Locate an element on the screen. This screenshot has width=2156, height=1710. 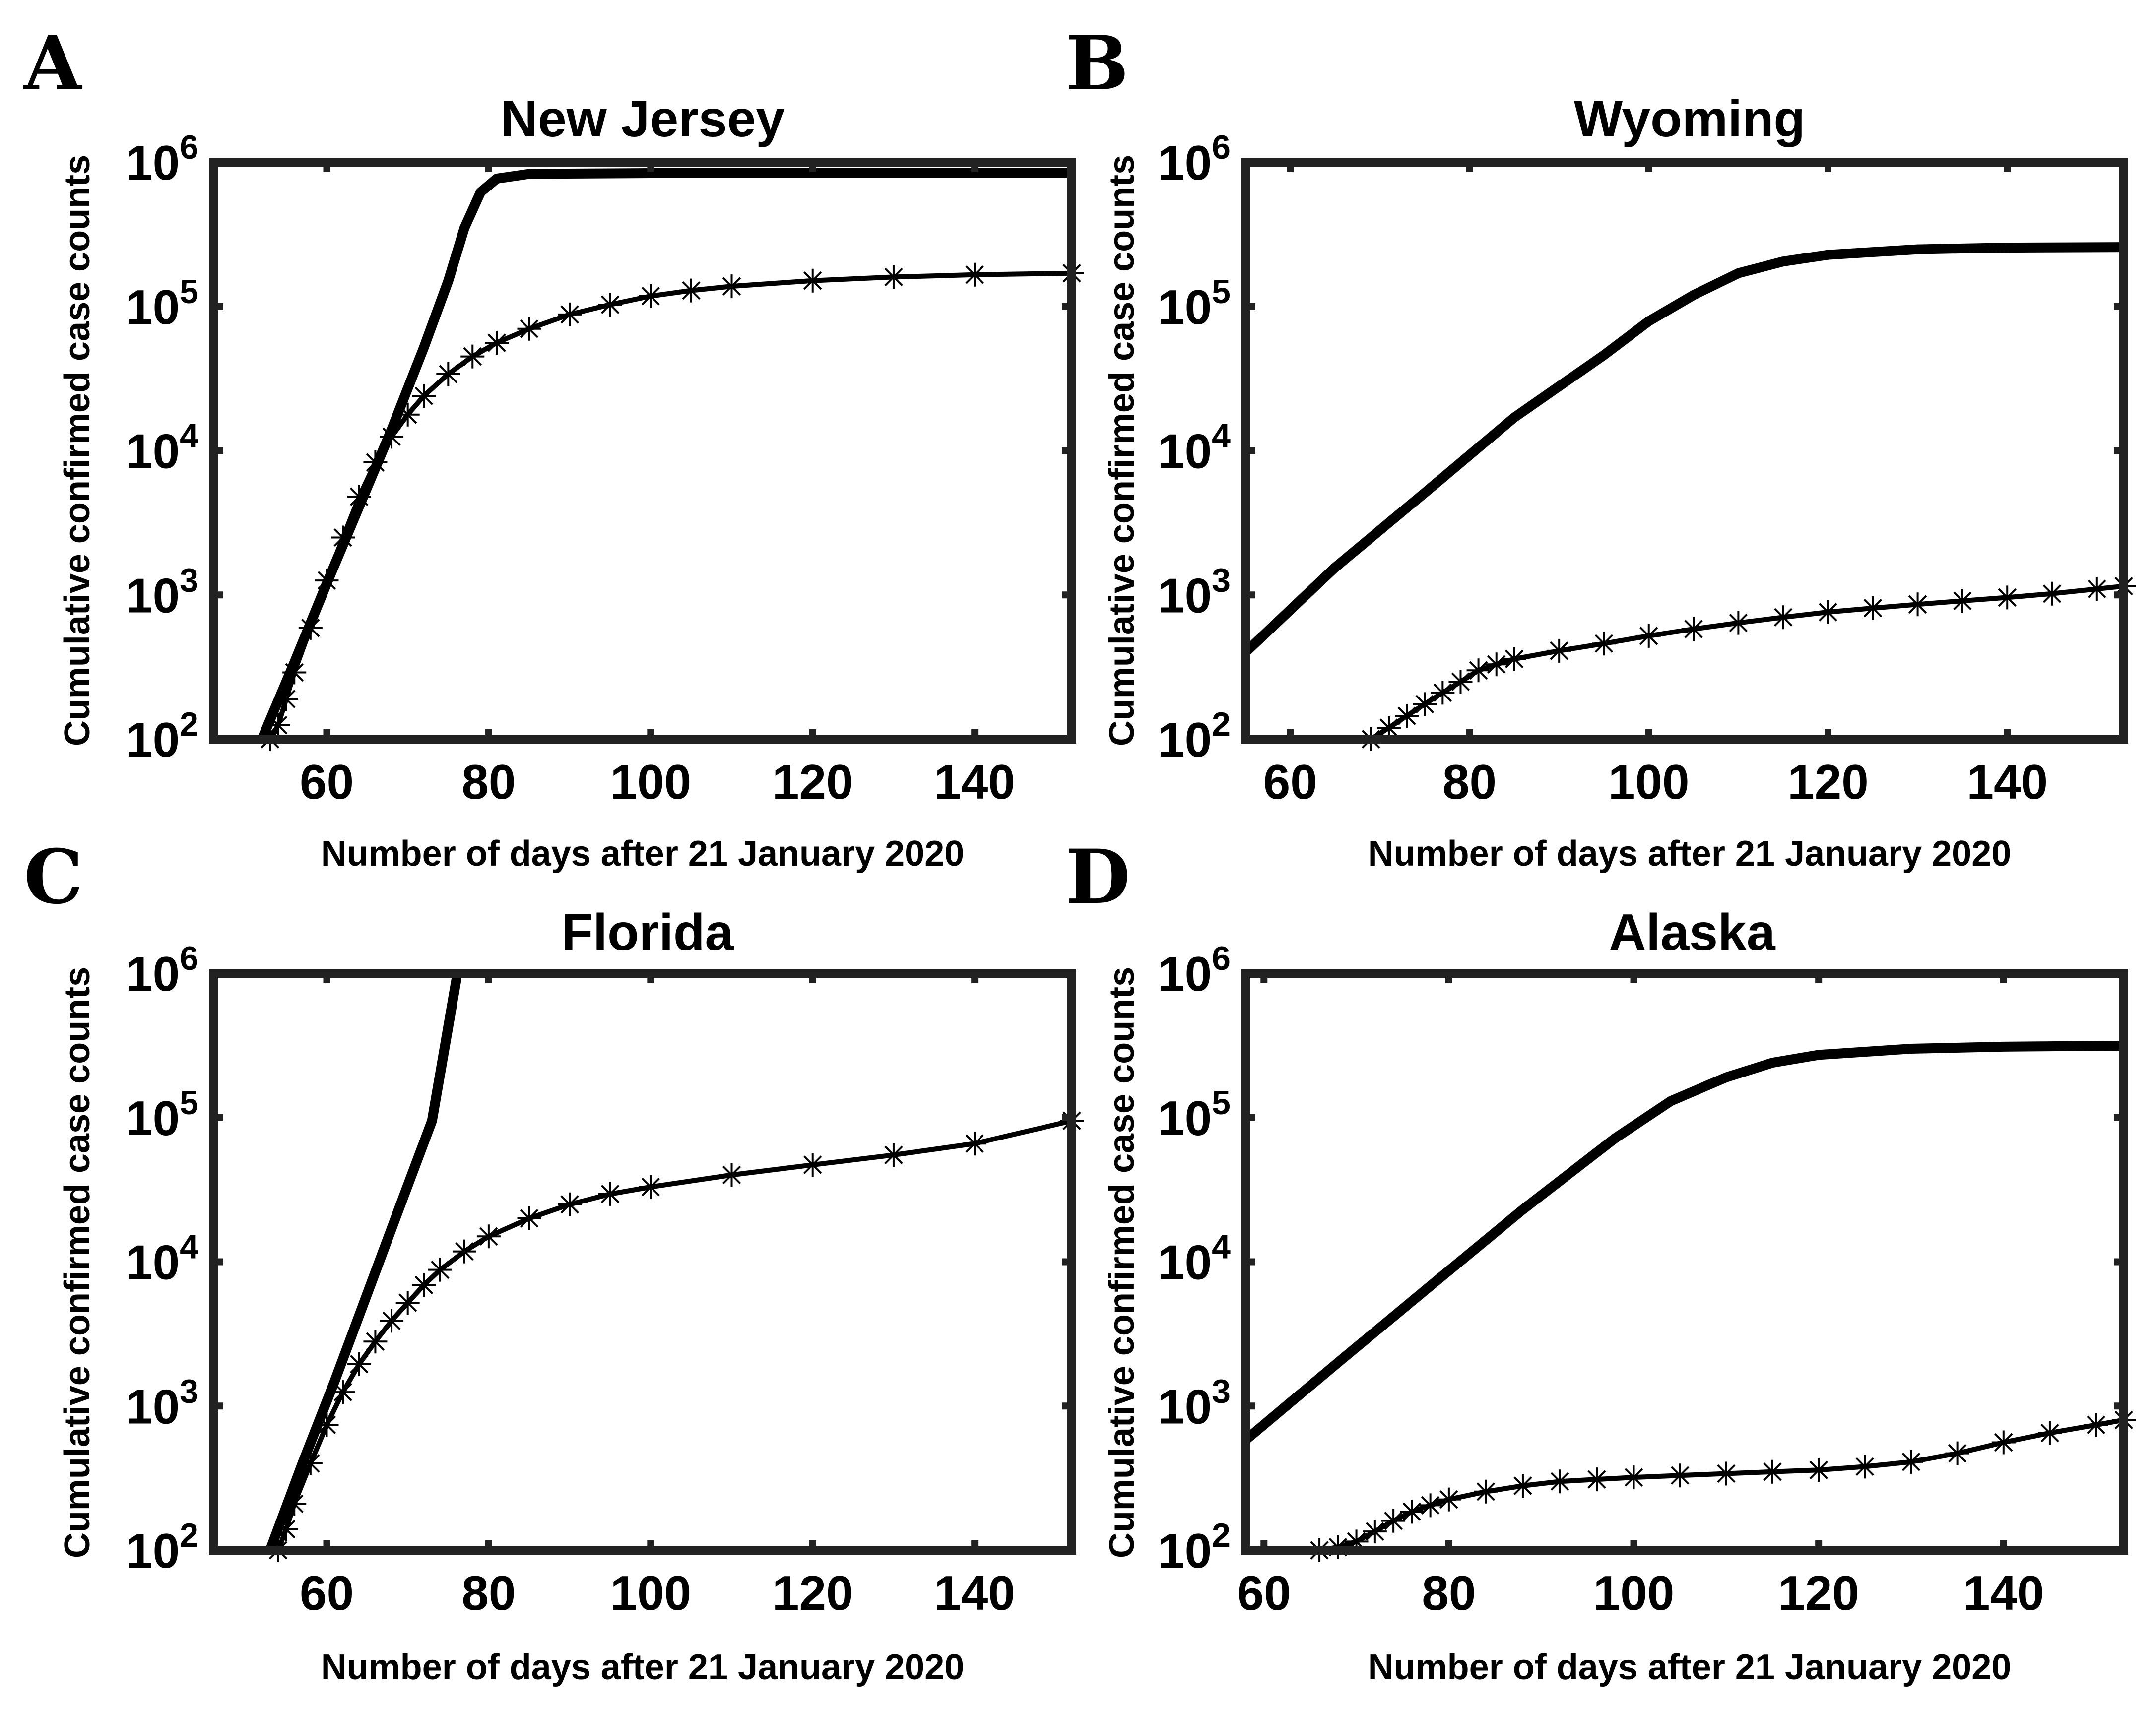
panel-c-letter: C is located at coordinates (53, 877).